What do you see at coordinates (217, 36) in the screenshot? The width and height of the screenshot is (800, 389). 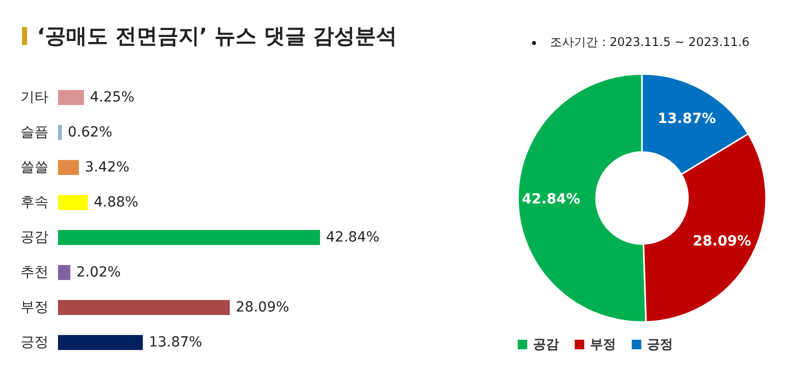 I see `chart-title: ‘공매도 전면금지’ 뉴스 댓글 감성분석` at bounding box center [217, 36].